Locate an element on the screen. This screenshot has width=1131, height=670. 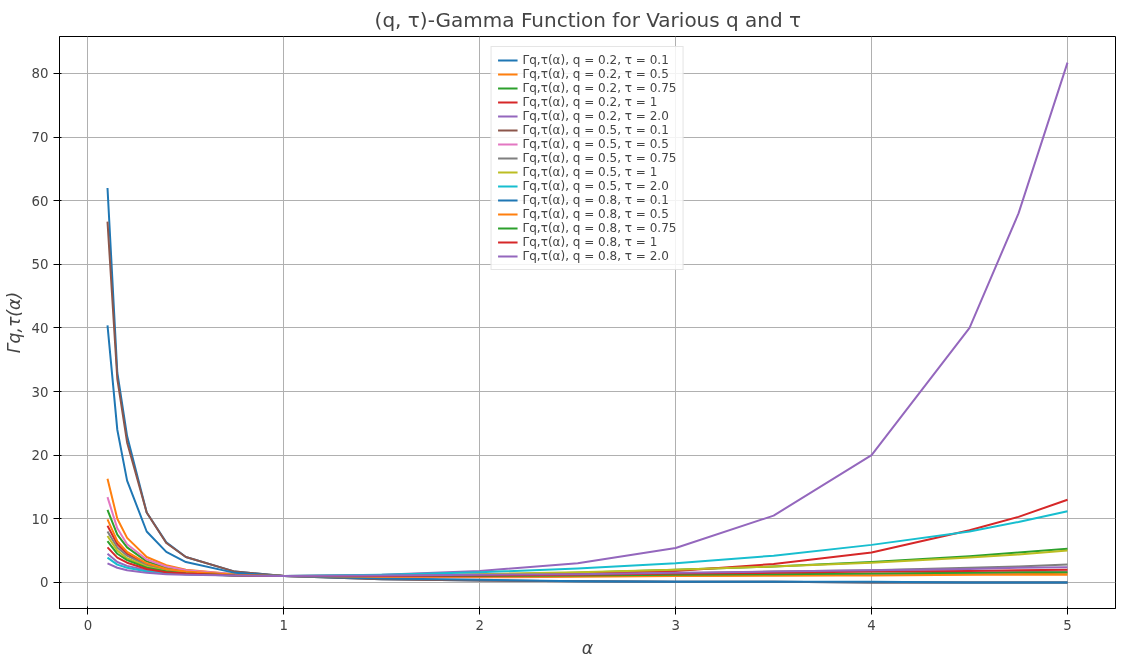
y-axis-title: Γq,τ(α) is located at coordinates (13, 322).